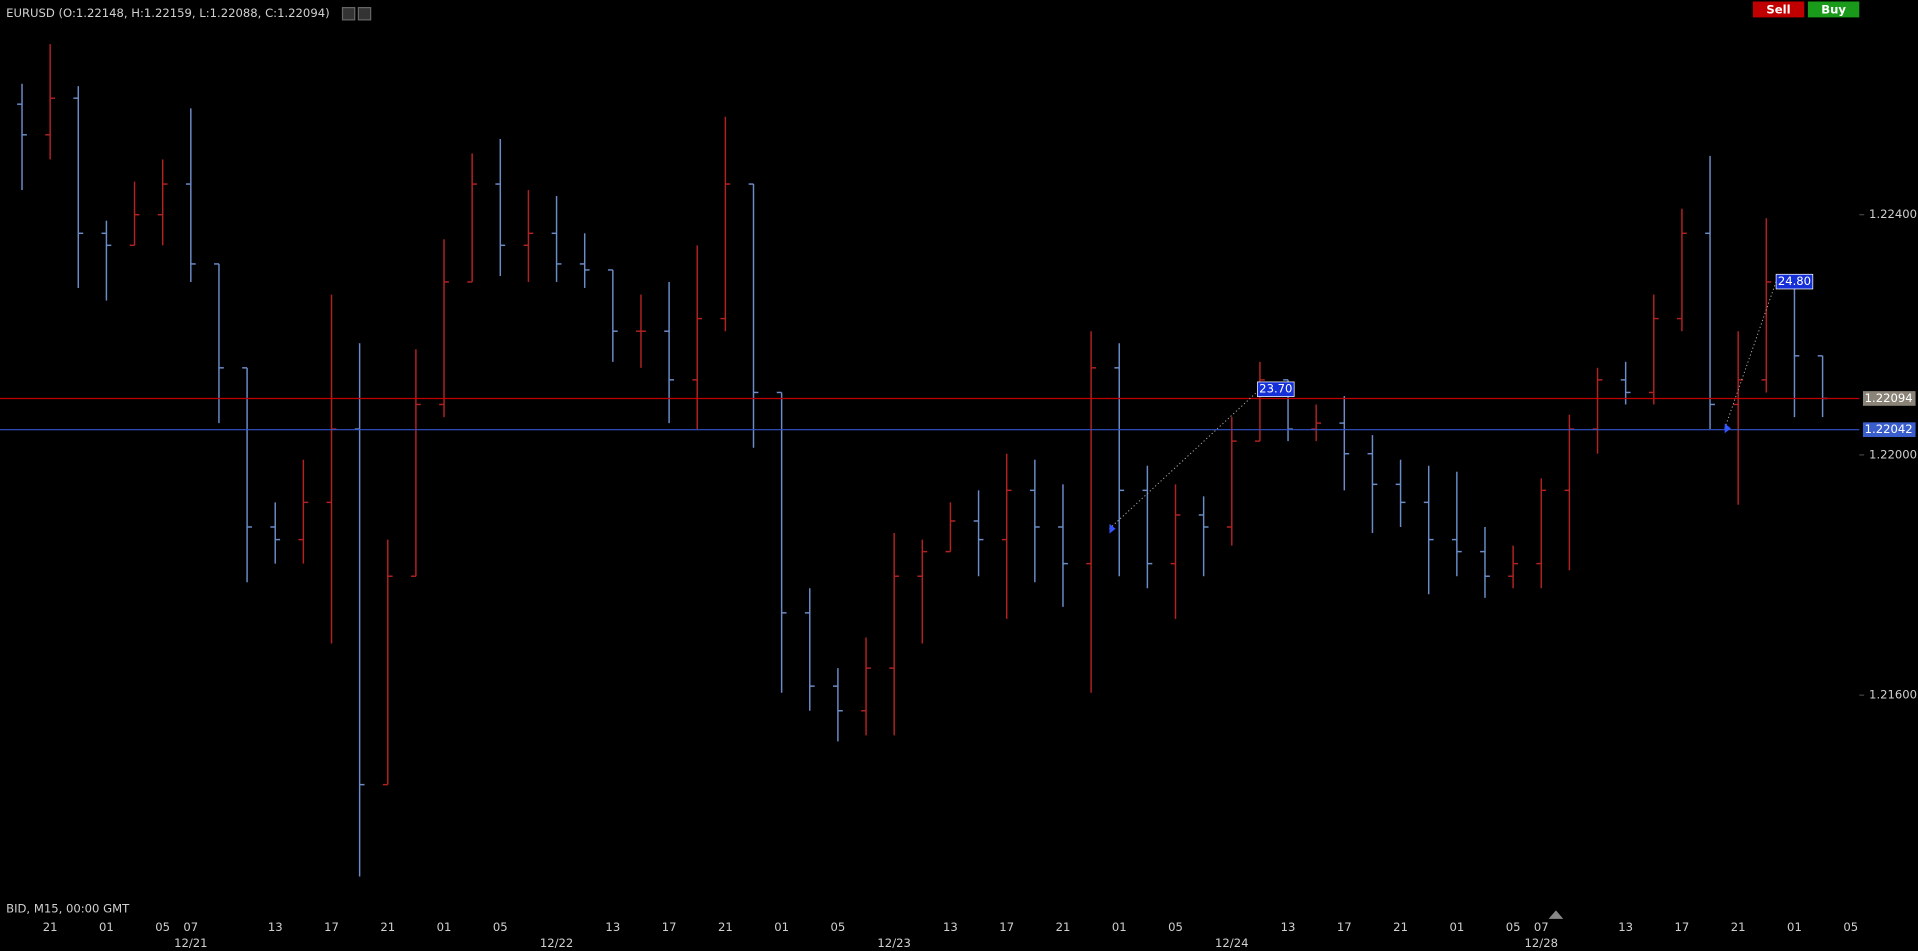 The width and height of the screenshot is (1918, 951). I want to click on refresh-icon, so click(364, 14).